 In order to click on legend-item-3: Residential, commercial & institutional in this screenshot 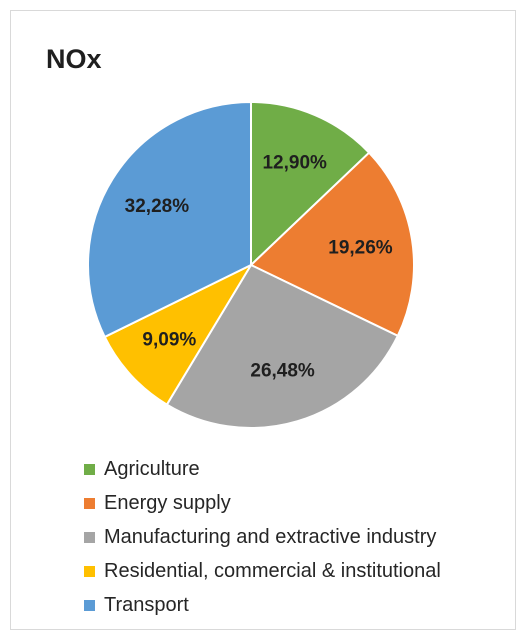, I will do `click(262, 571)`.